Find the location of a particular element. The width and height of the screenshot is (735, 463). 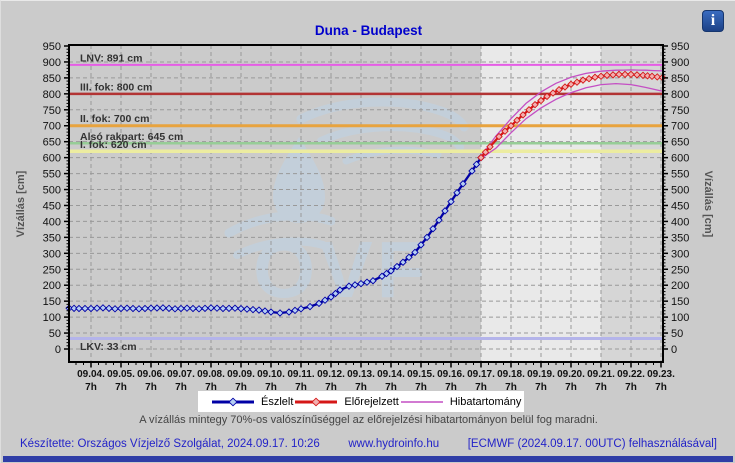

info-icon: i is located at coordinates (713, 21).